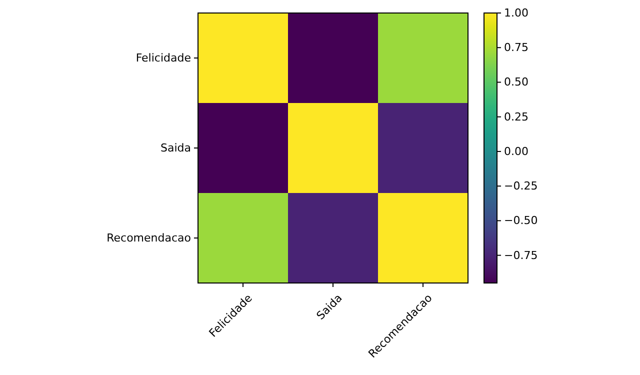 The image size is (640, 375). I want to click on color-bar-label: −0.50, so click(521, 221).